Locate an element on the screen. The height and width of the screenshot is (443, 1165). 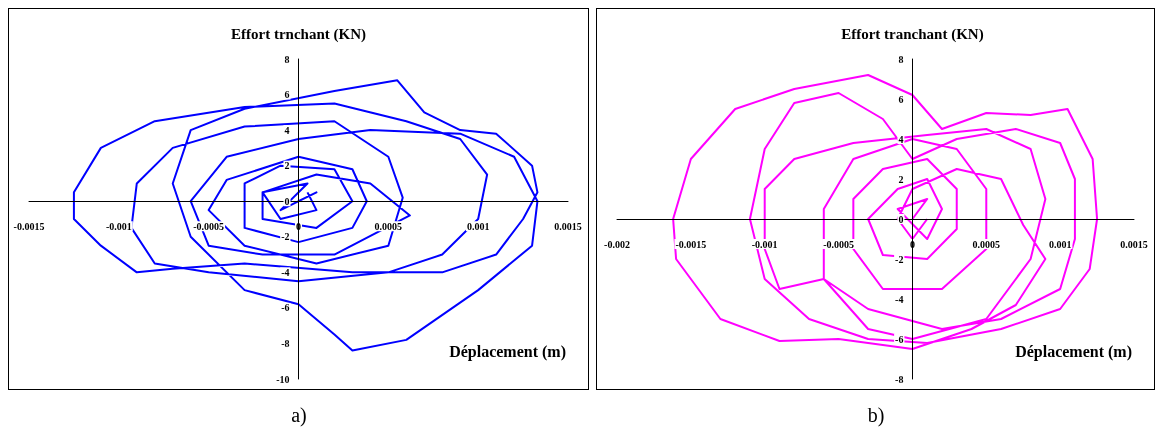
text: b) is located at coordinates (876, 415).